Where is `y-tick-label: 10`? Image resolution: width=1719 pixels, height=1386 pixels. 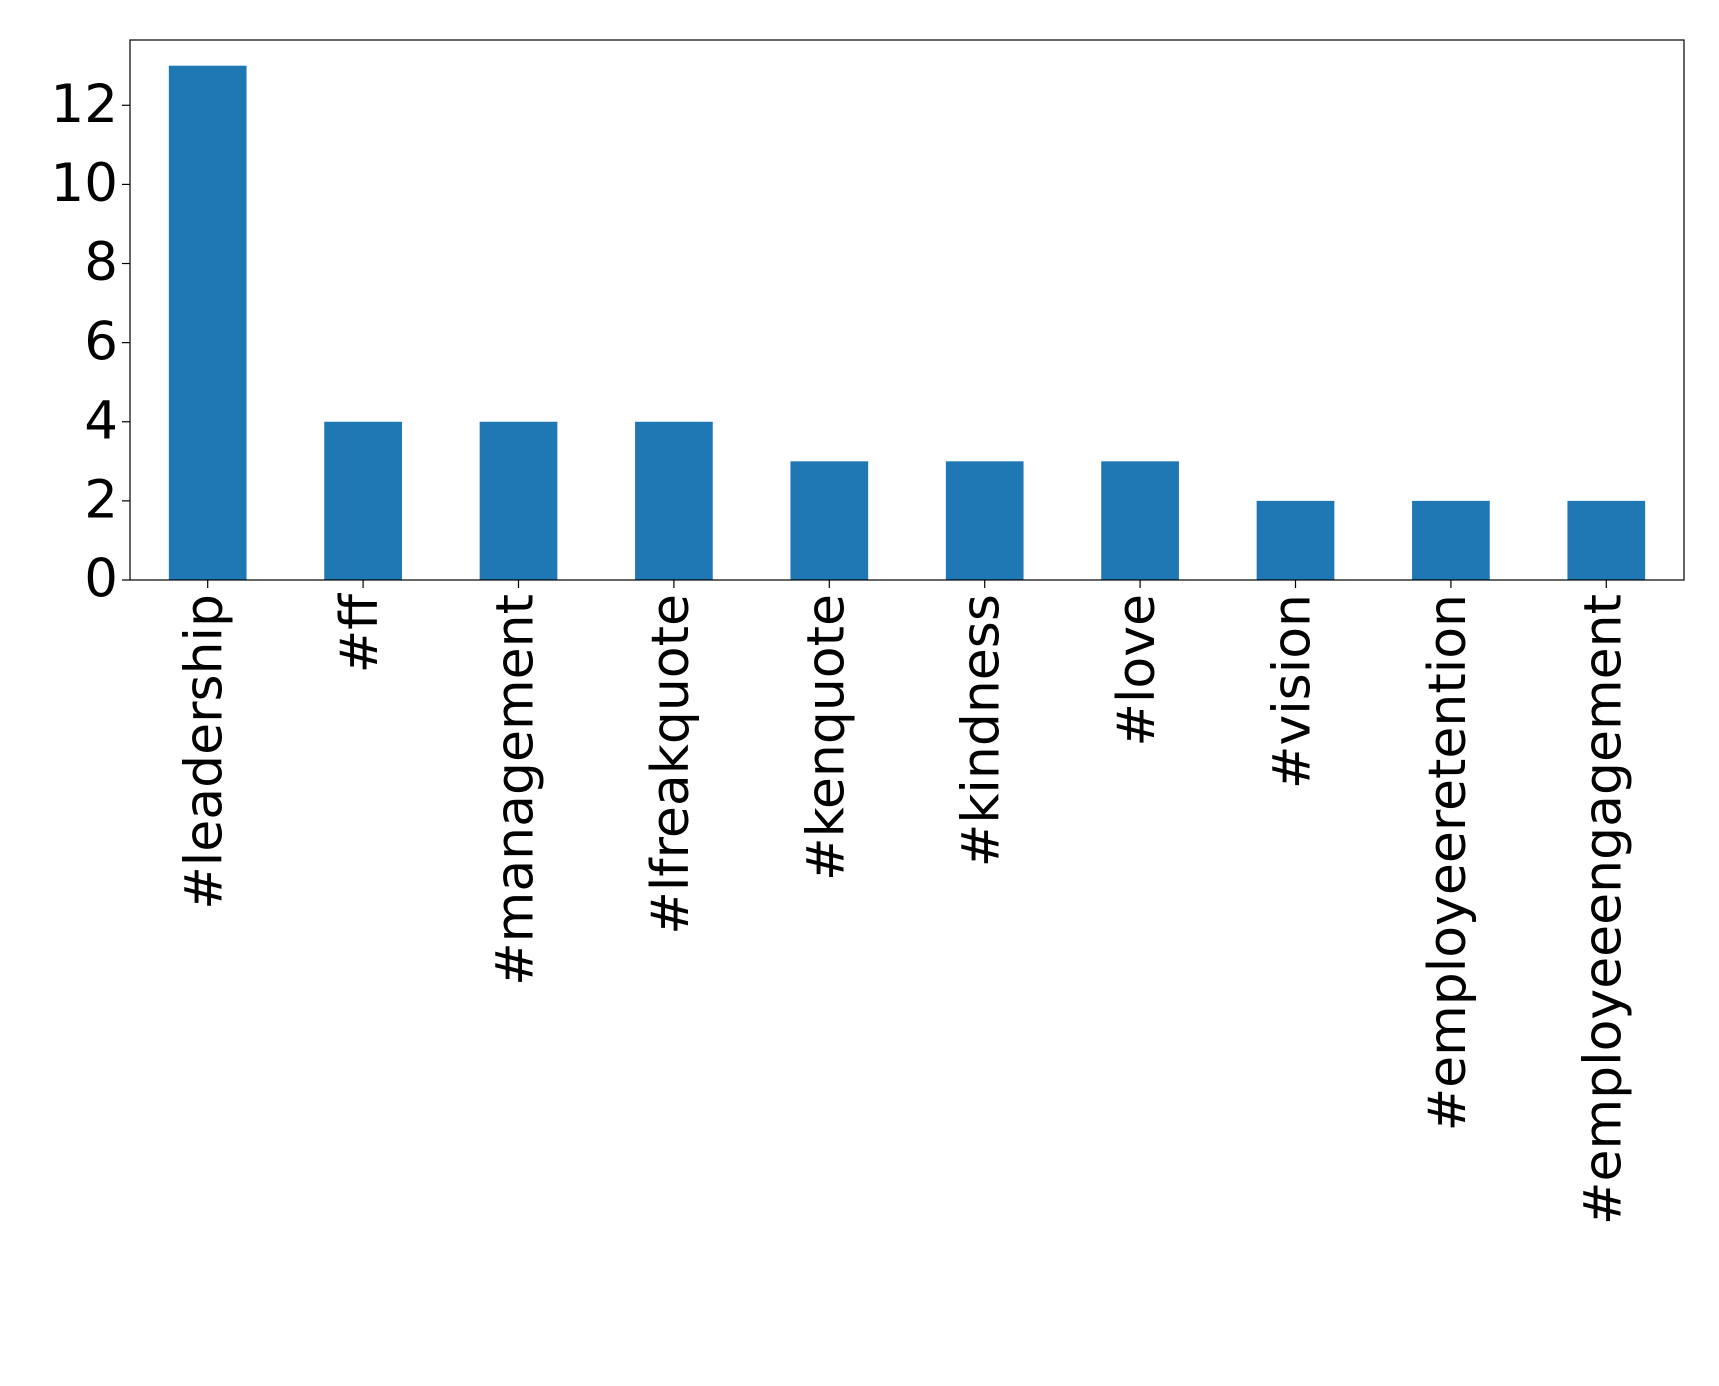
y-tick-label: 10 is located at coordinates (84, 183).